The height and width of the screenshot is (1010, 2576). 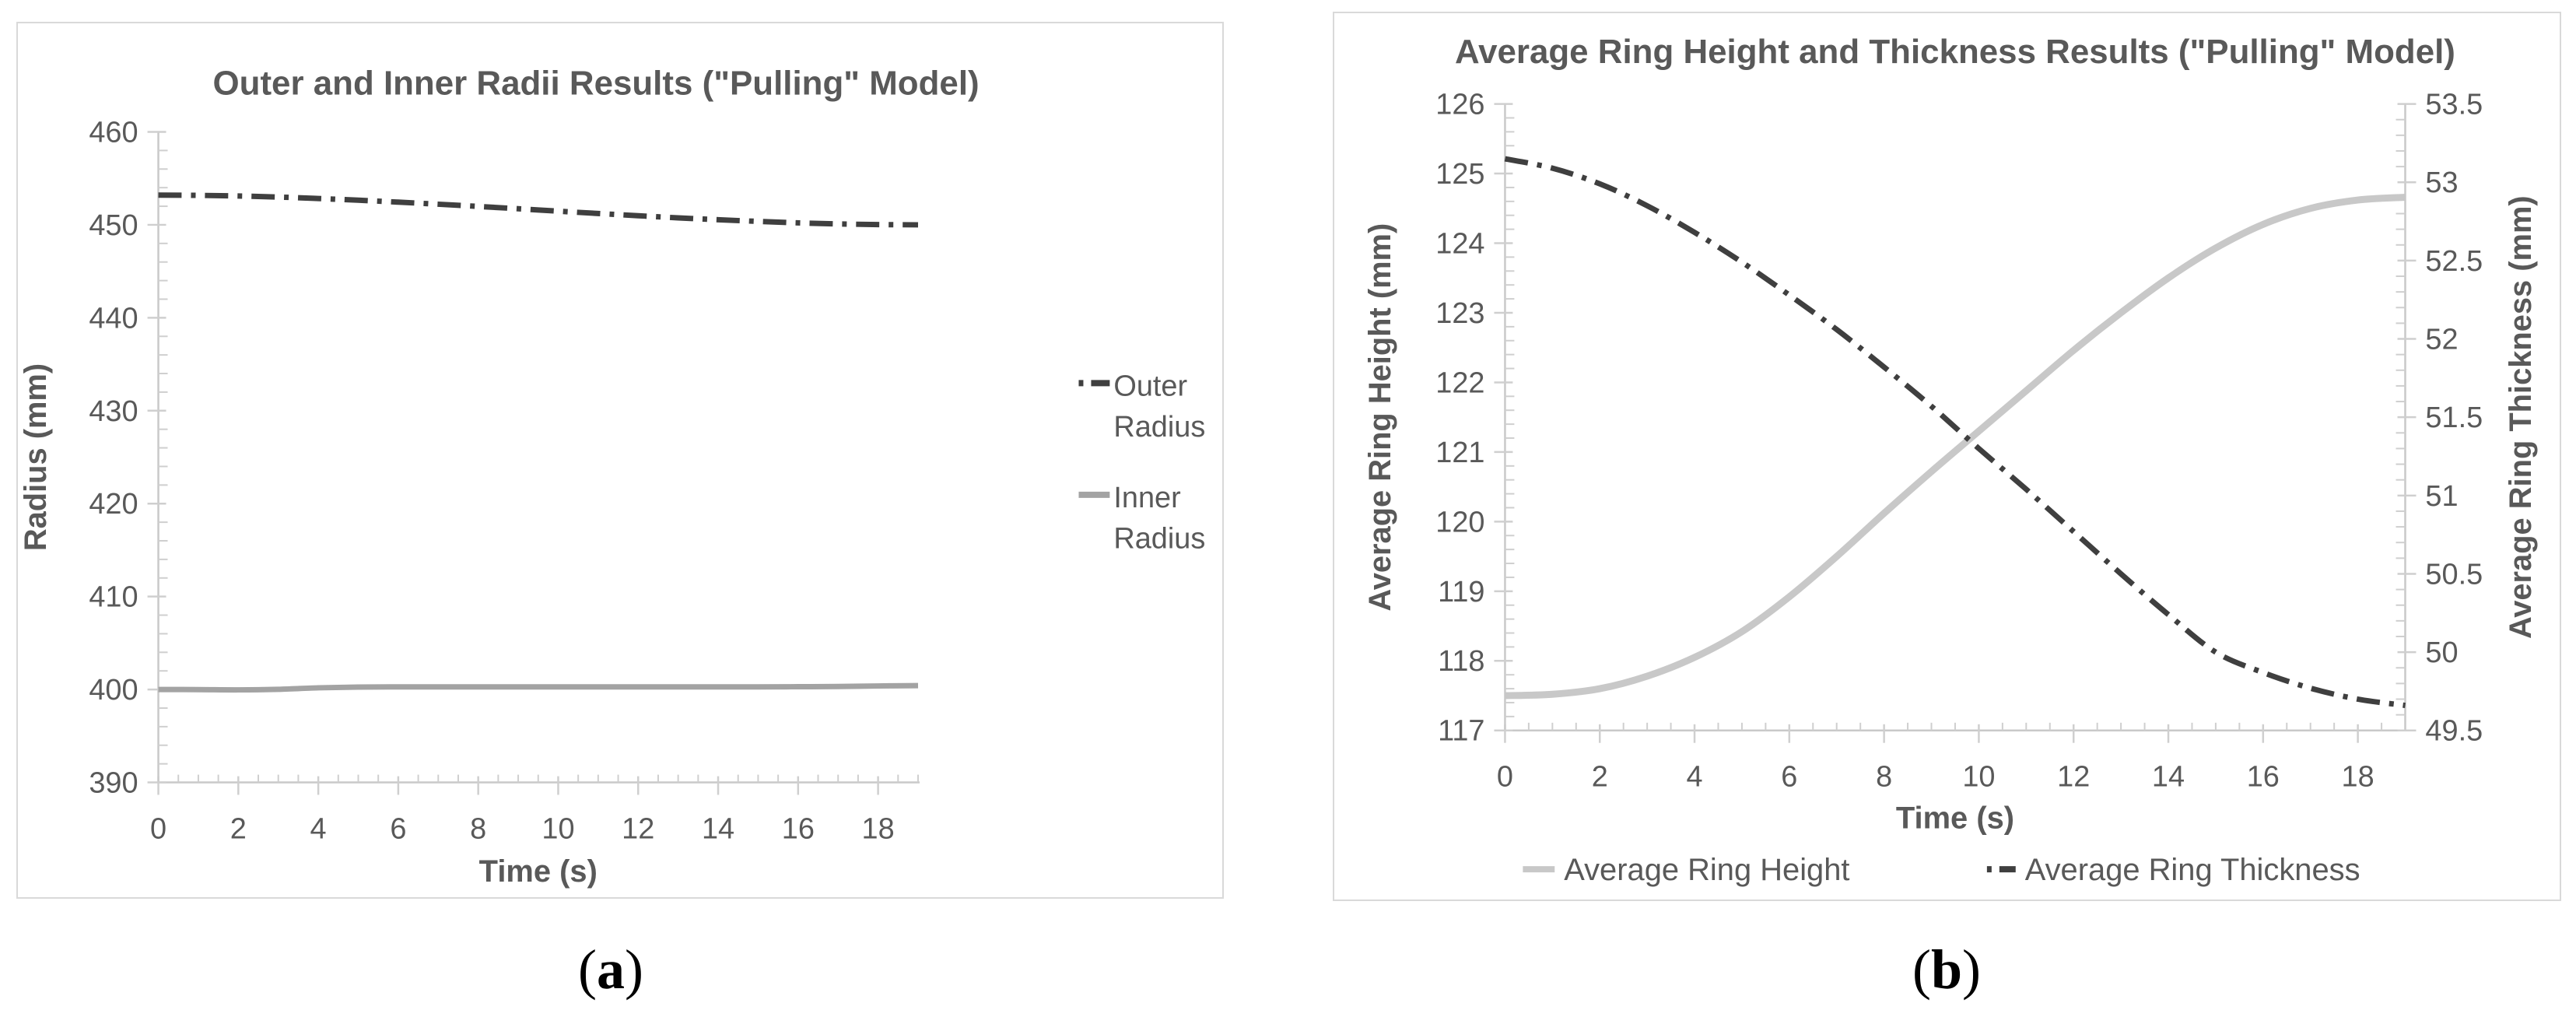 I want to click on y-axis-right-tick-label: 51.5, so click(x=2454, y=418).